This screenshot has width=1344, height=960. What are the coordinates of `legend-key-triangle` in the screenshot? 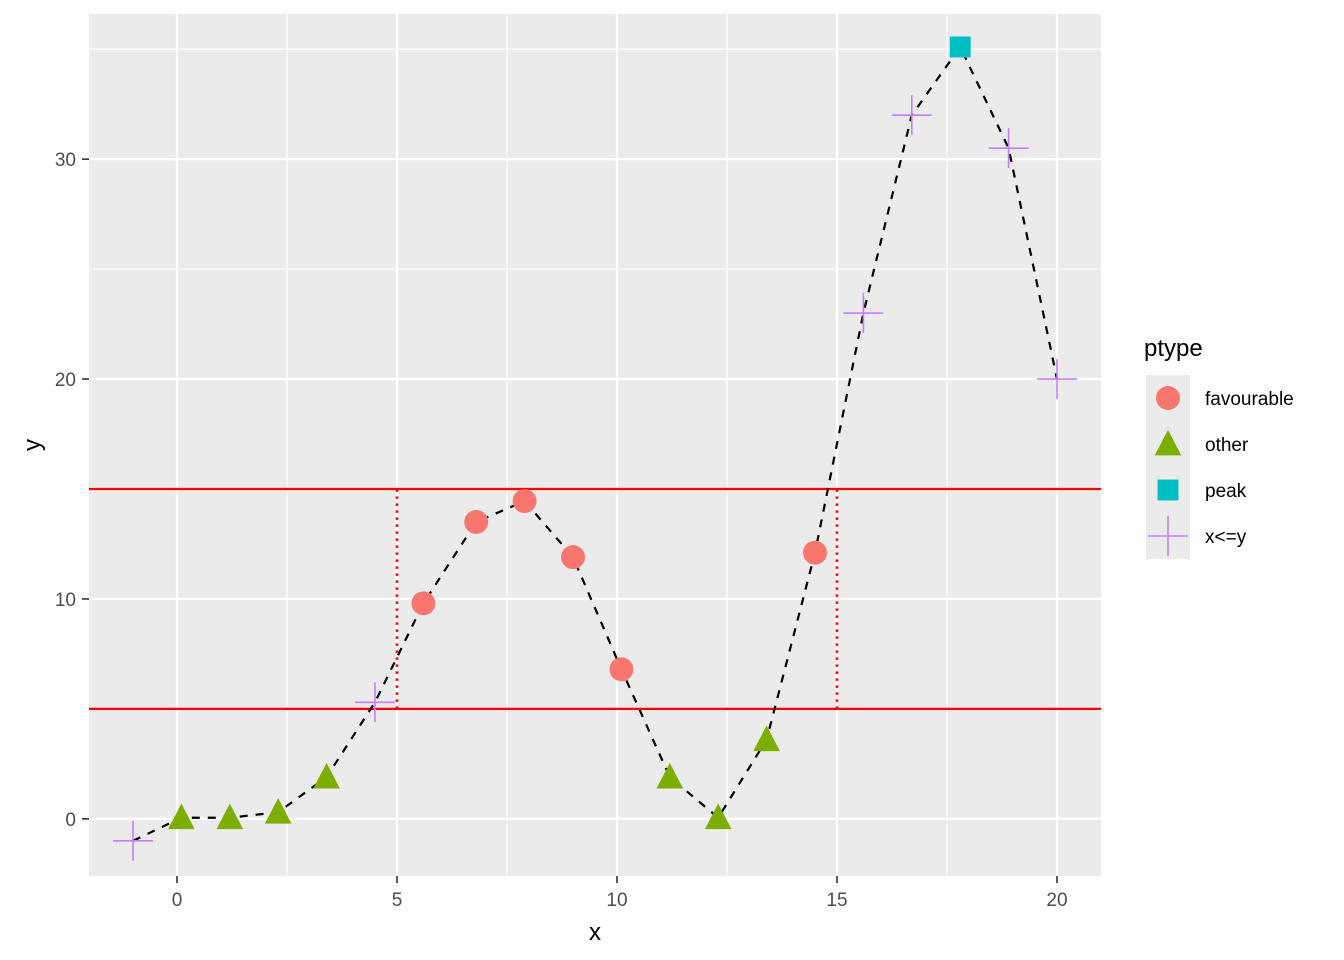 It's located at (1168, 442).